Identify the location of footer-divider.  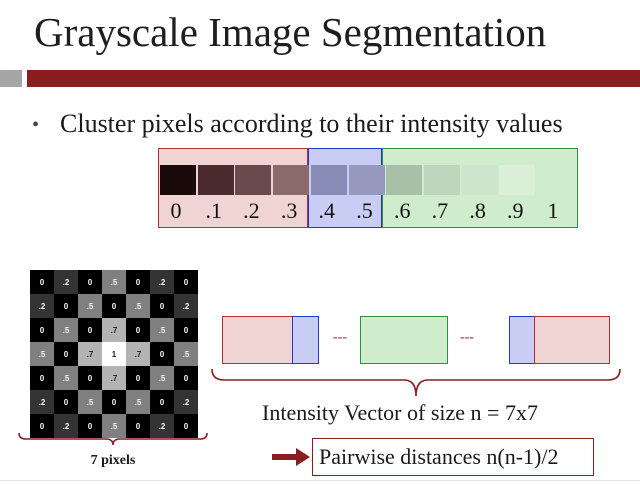
(320, 480).